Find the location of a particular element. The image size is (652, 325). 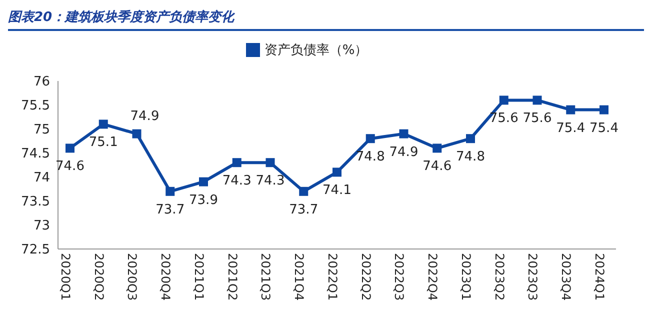

legend-label: 资产负债率（%） is located at coordinates (316, 50).